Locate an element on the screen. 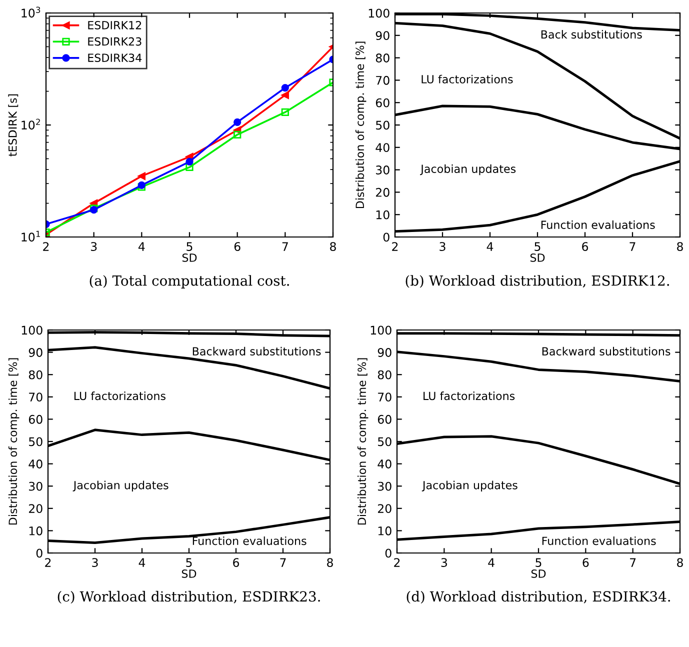 This screenshot has height=647, width=689. annotation: Back substitutions is located at coordinates (591, 34).